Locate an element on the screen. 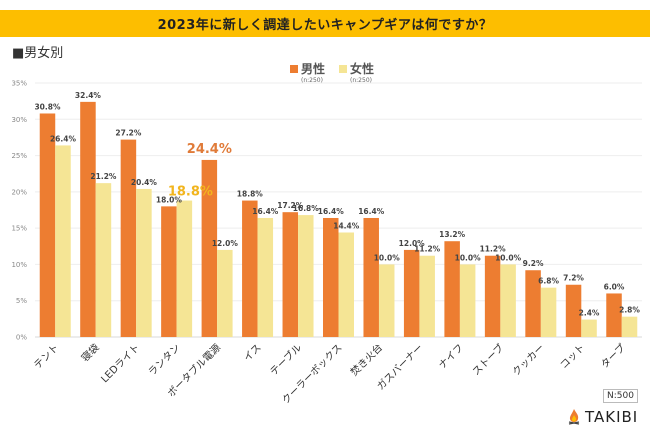 The image size is (650, 432). value-label: 18.0% is located at coordinates (169, 199).